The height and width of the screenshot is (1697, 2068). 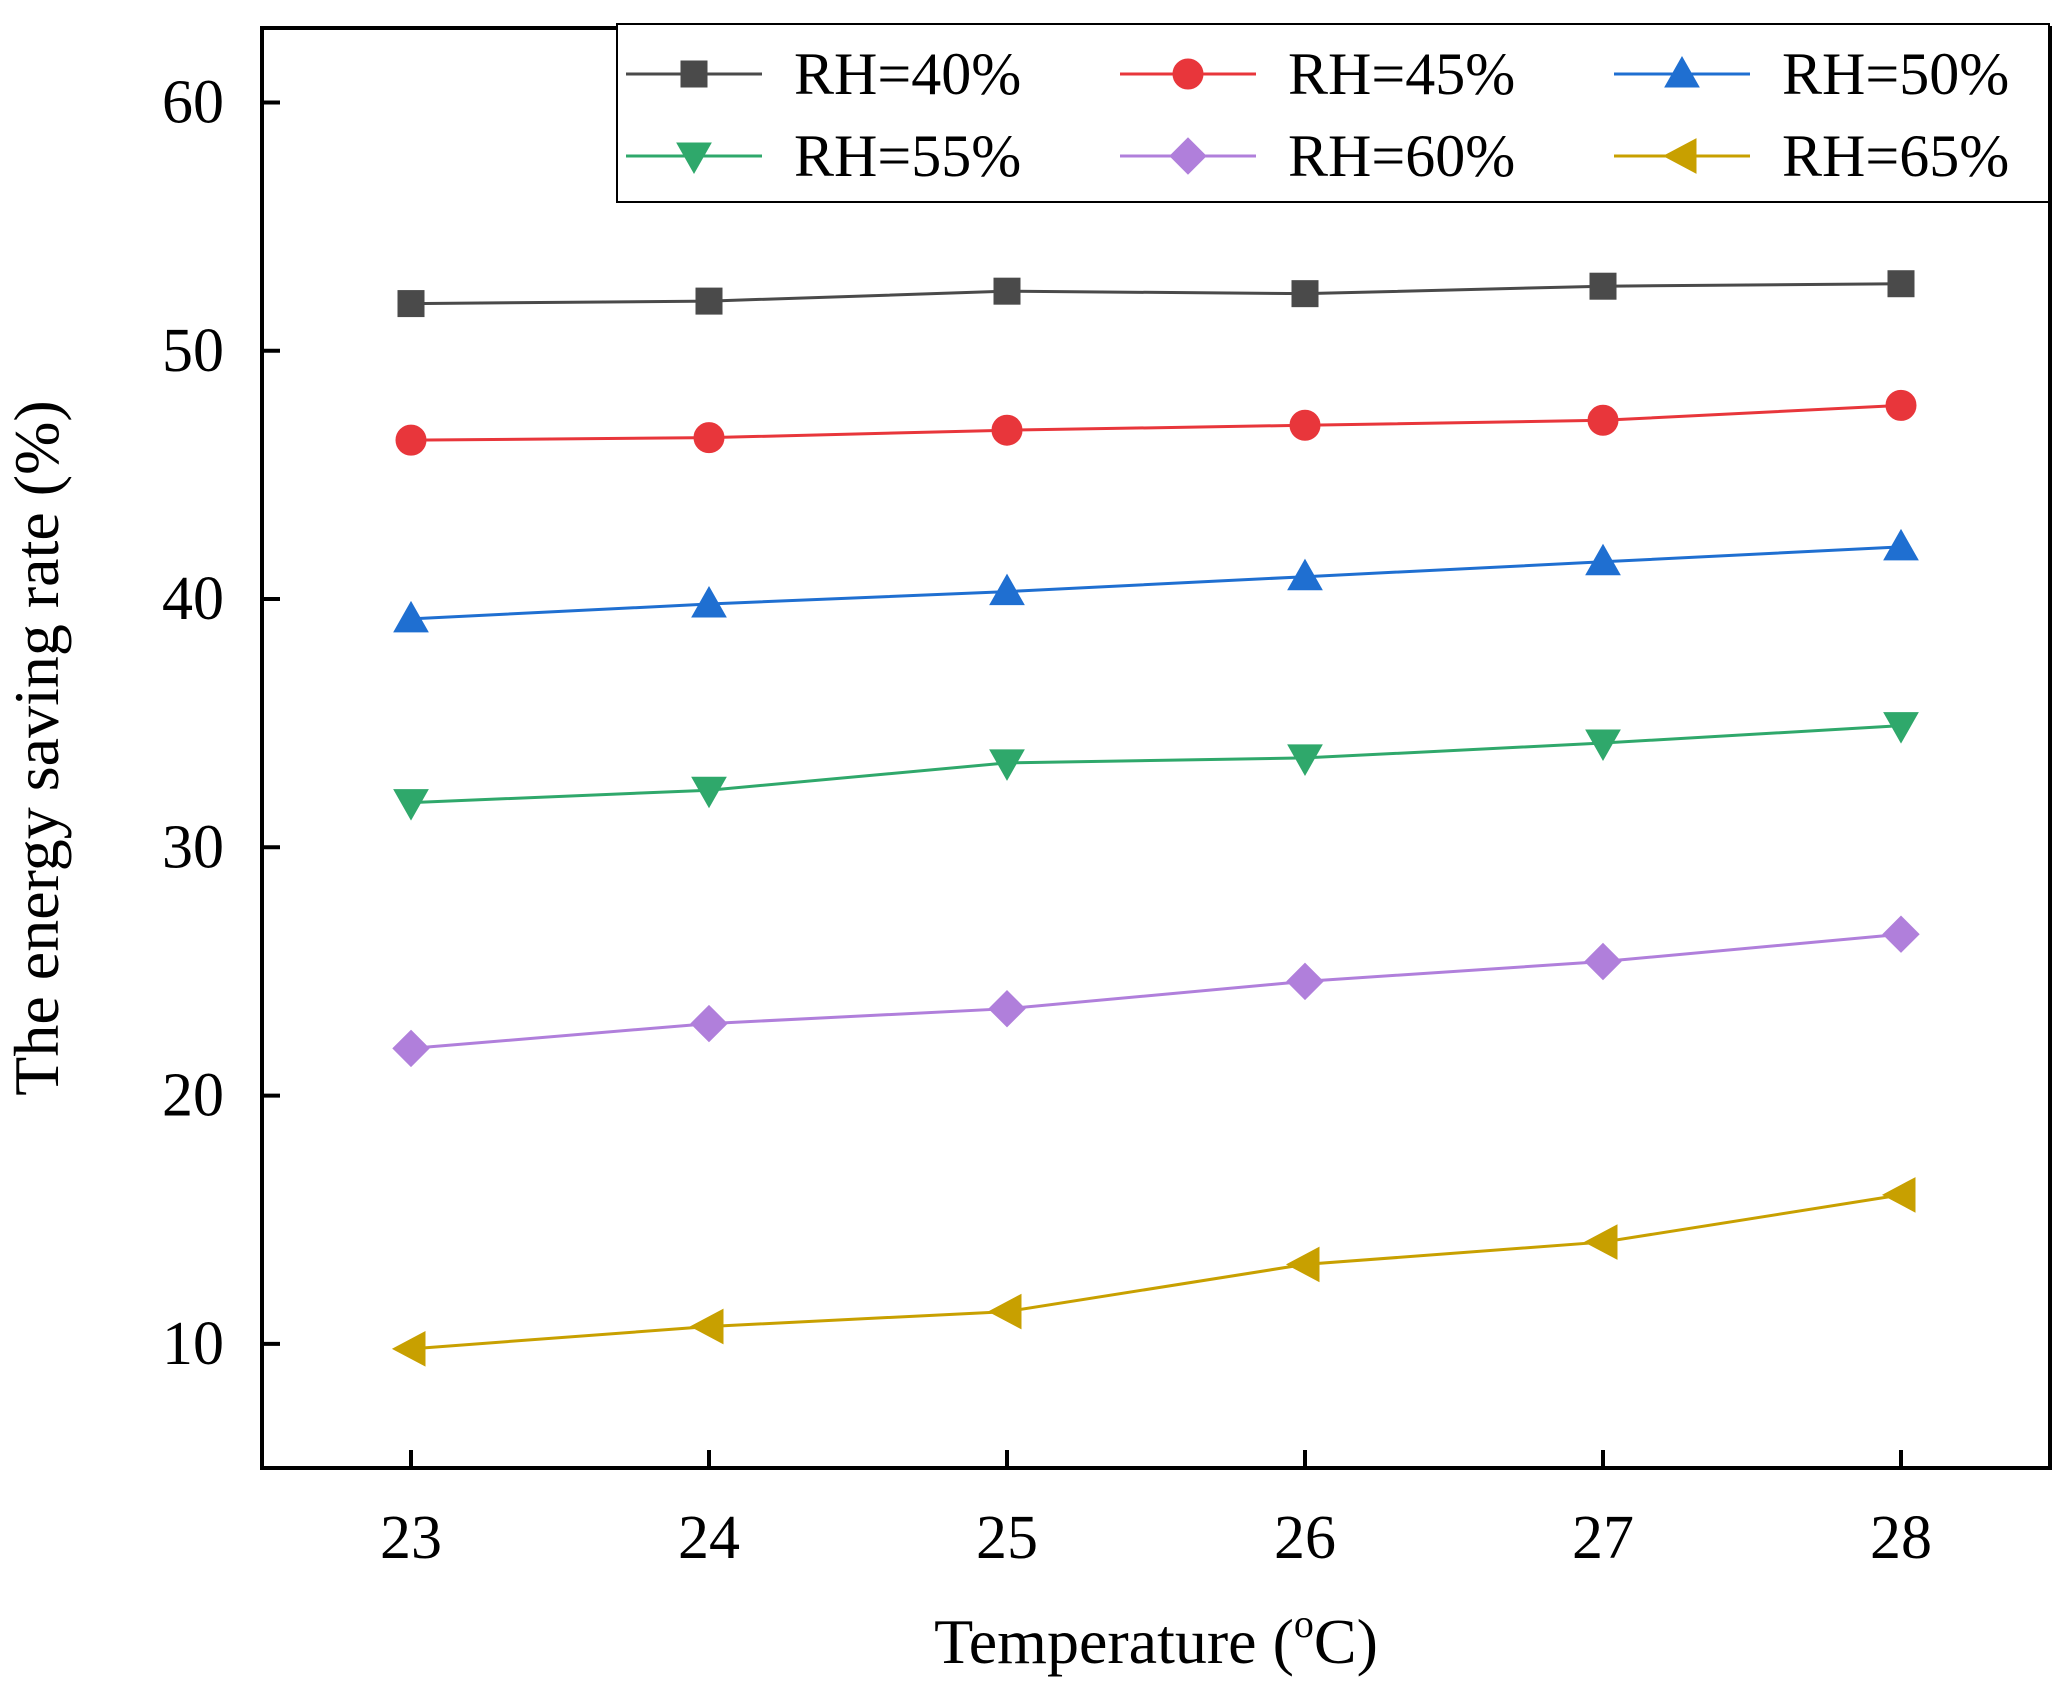 What do you see at coordinates (1401, 74) in the screenshot?
I see `legend-label: RH=45%` at bounding box center [1401, 74].